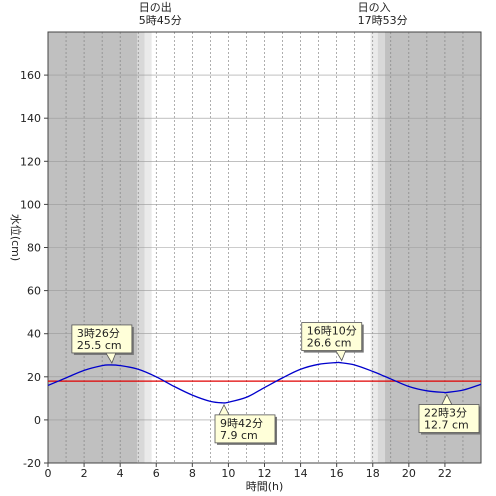 The image size is (496, 496). I want to click on x-tick-label: 14, so click(301, 473).